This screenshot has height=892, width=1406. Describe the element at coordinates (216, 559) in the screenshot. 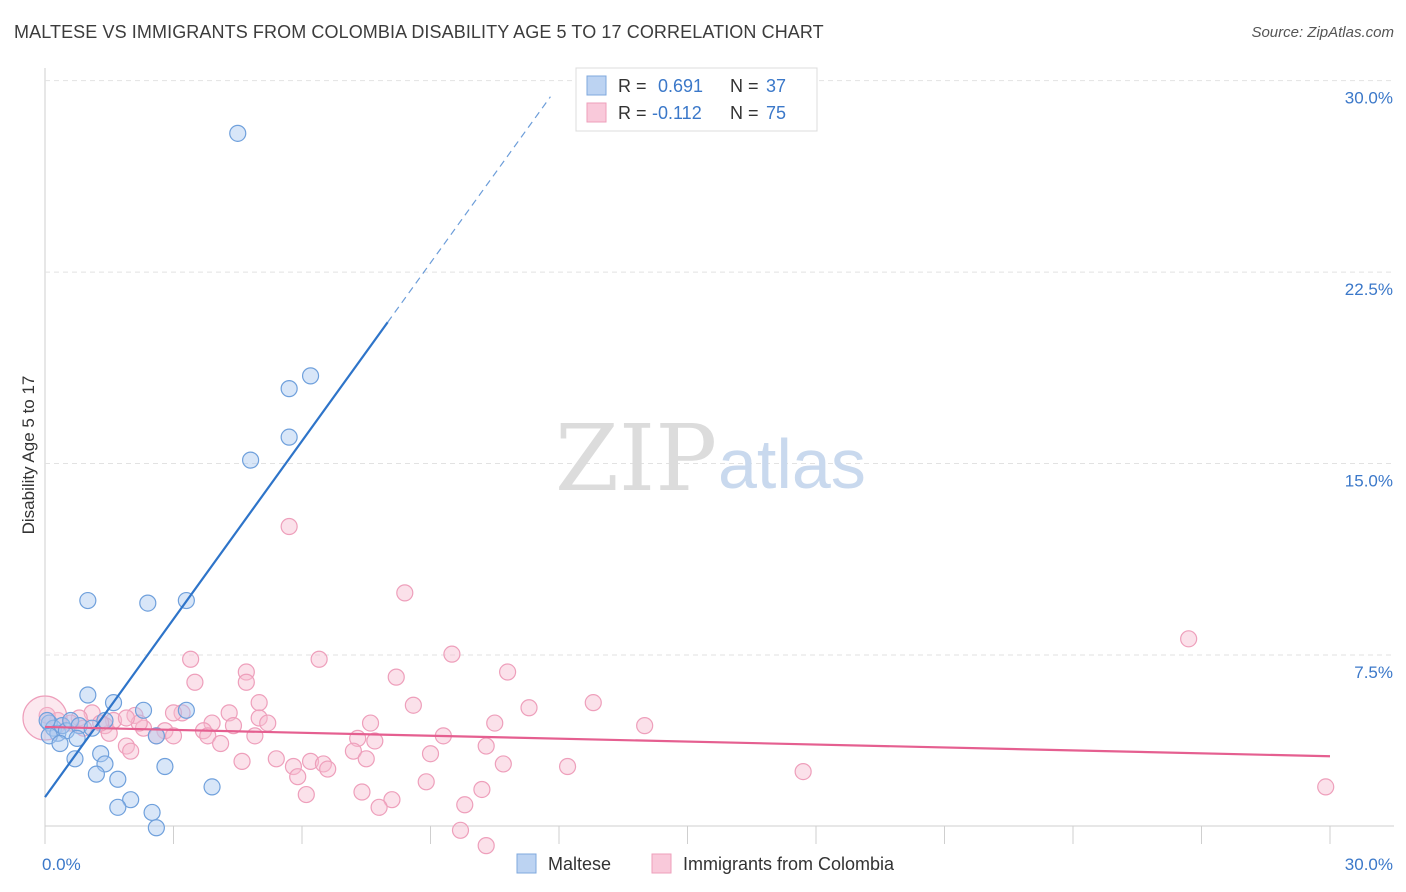

I see `maltese-trend-line` at that location.